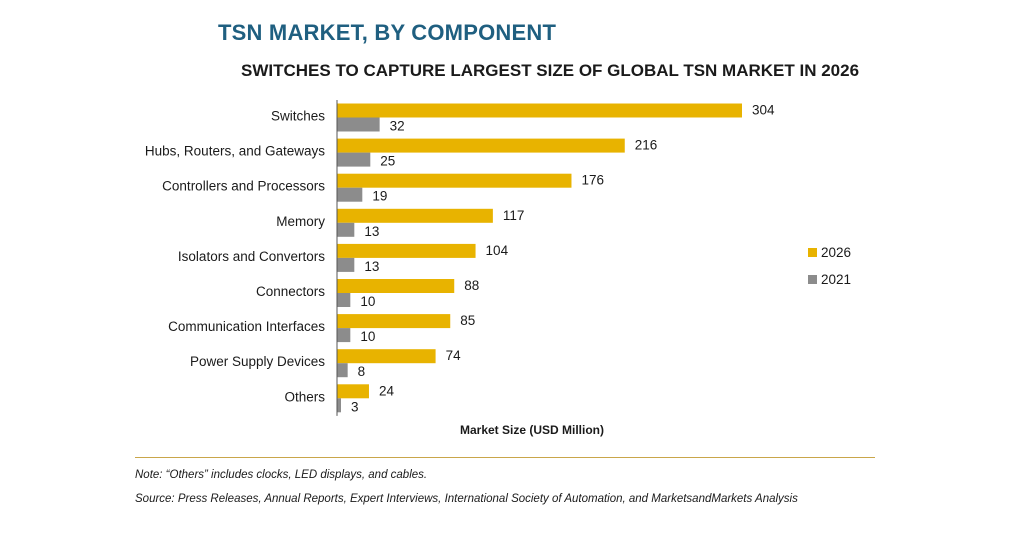 The image size is (1024, 536). Describe the element at coordinates (812, 279) in the screenshot. I see `legend-swatch-2021` at that location.